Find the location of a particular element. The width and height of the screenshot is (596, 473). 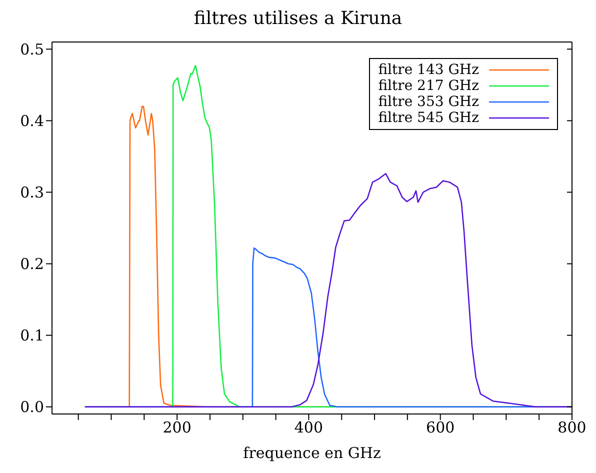

legend-label: filtre 545 GHz is located at coordinates (428, 118).